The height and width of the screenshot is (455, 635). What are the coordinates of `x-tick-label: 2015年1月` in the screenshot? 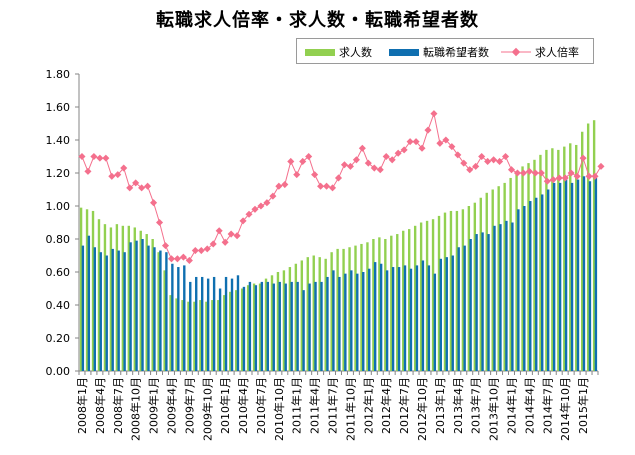 It's located at (583, 405).